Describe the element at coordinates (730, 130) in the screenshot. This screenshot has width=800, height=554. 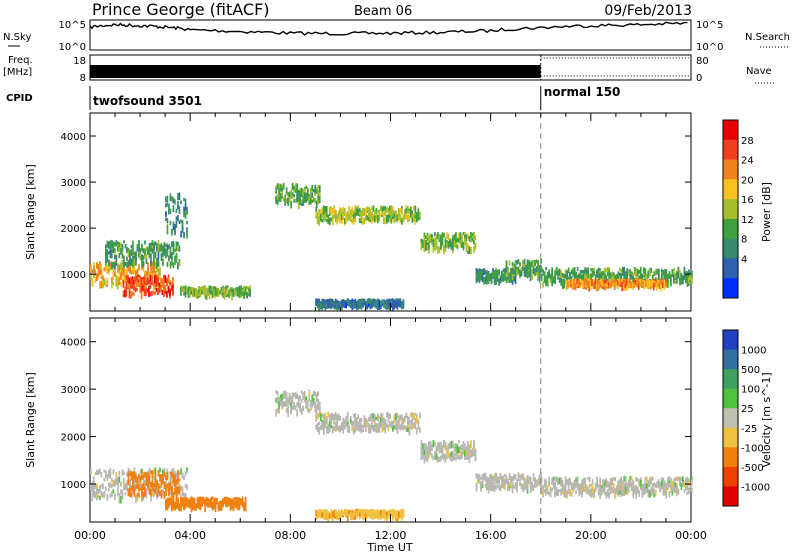
I see `colorbar-cell` at that location.